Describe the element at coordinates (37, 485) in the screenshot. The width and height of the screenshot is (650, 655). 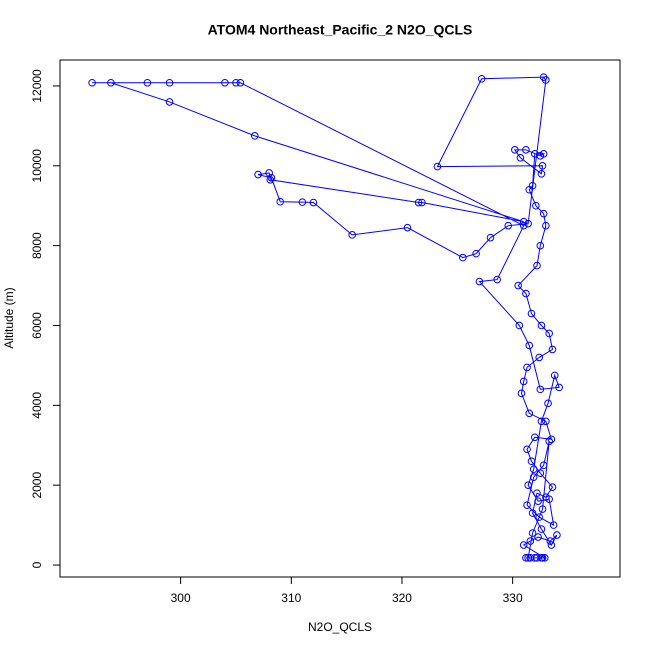
I see `y-tick-label: 2000` at that location.